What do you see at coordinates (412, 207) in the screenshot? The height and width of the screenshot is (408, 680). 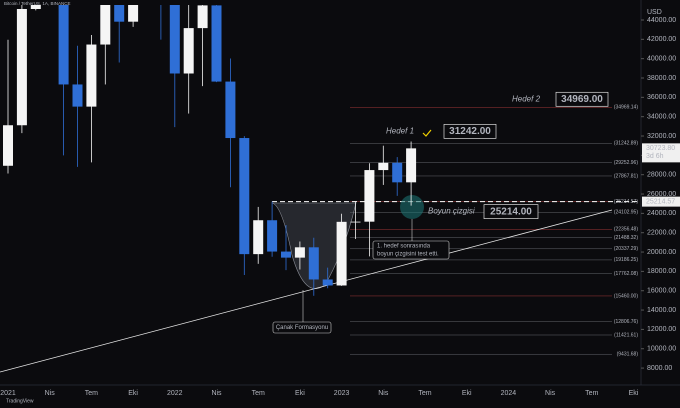 I see `test-highlight` at bounding box center [412, 207].